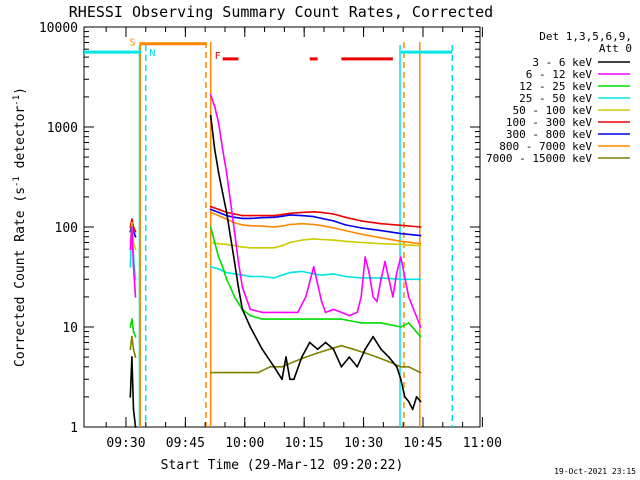 The height and width of the screenshot is (480, 640). Describe the element at coordinates (74, 428) in the screenshot. I see `y-tick-label: 1` at that location.